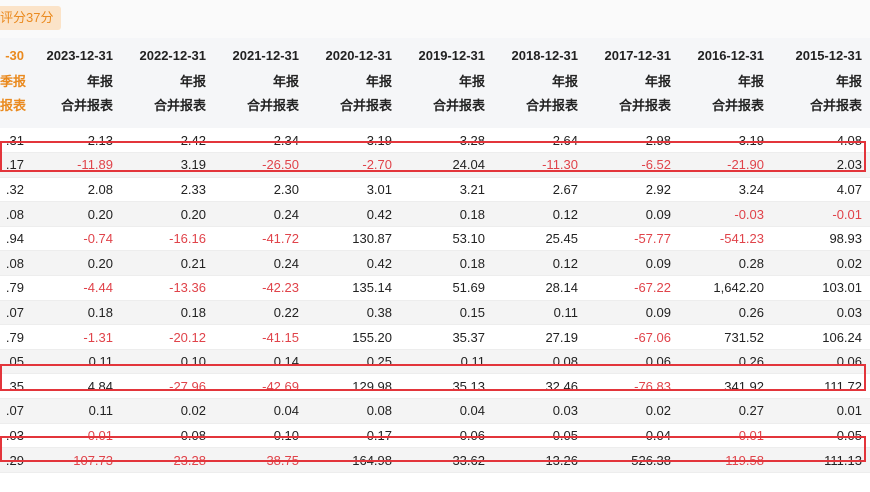 Image resolution: width=870 pixels, height=492 pixels. I want to click on table-cell: 28.14, so click(539, 288).